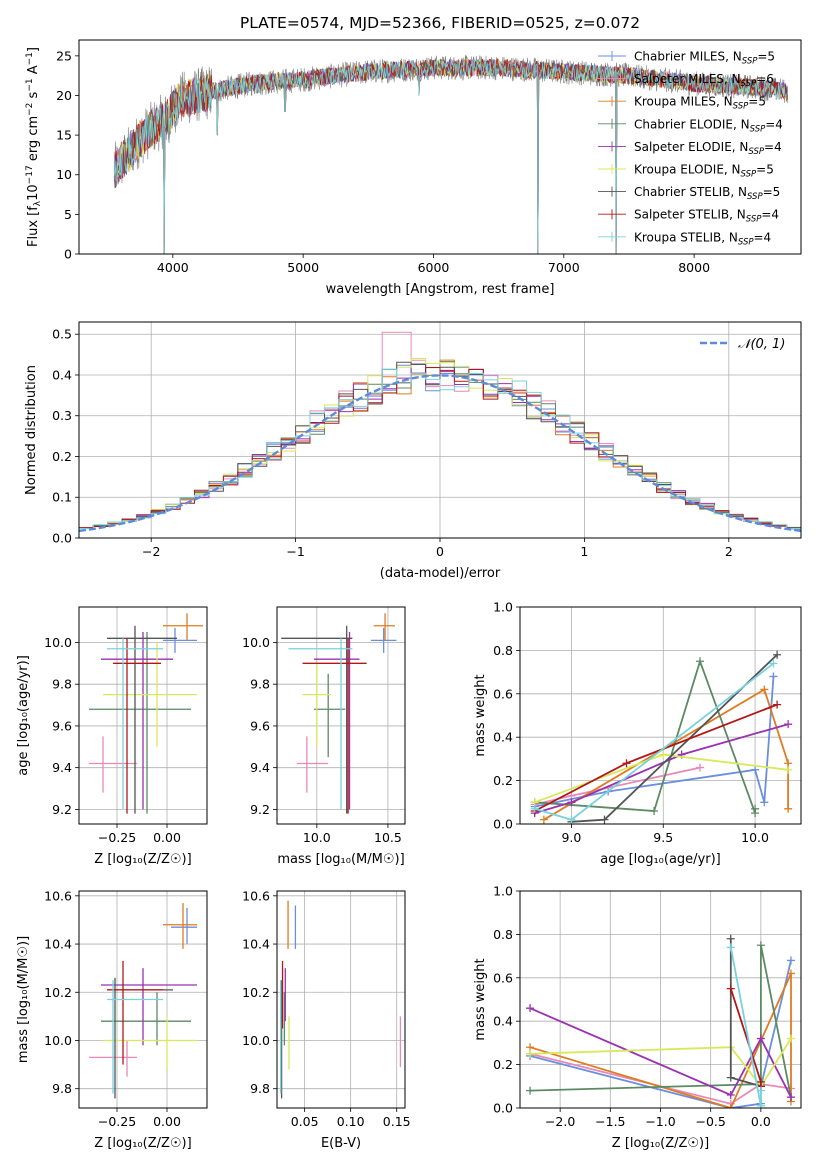  Describe the element at coordinates (704, 80) in the screenshot. I see `legend-entry: Salpeter MILES, NSSP=6` at that location.